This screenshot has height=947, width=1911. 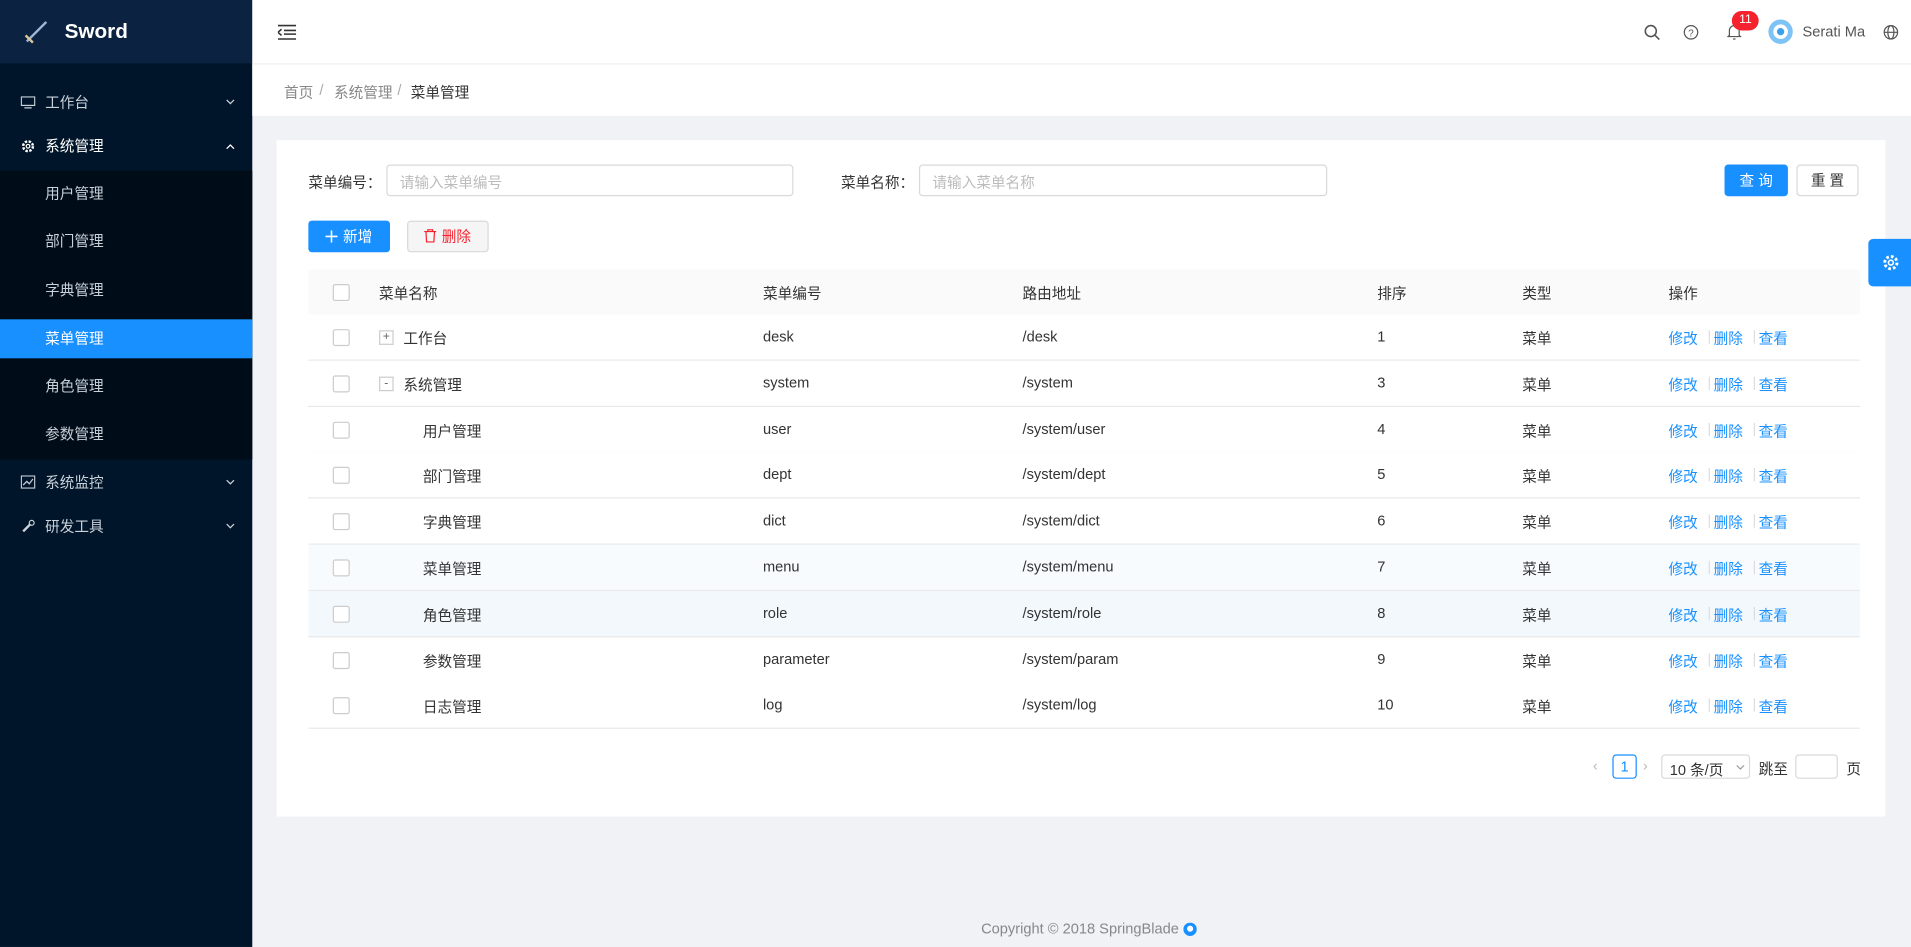 What do you see at coordinates (126, 146) in the screenshot?
I see `menu-item: 系统管理` at bounding box center [126, 146].